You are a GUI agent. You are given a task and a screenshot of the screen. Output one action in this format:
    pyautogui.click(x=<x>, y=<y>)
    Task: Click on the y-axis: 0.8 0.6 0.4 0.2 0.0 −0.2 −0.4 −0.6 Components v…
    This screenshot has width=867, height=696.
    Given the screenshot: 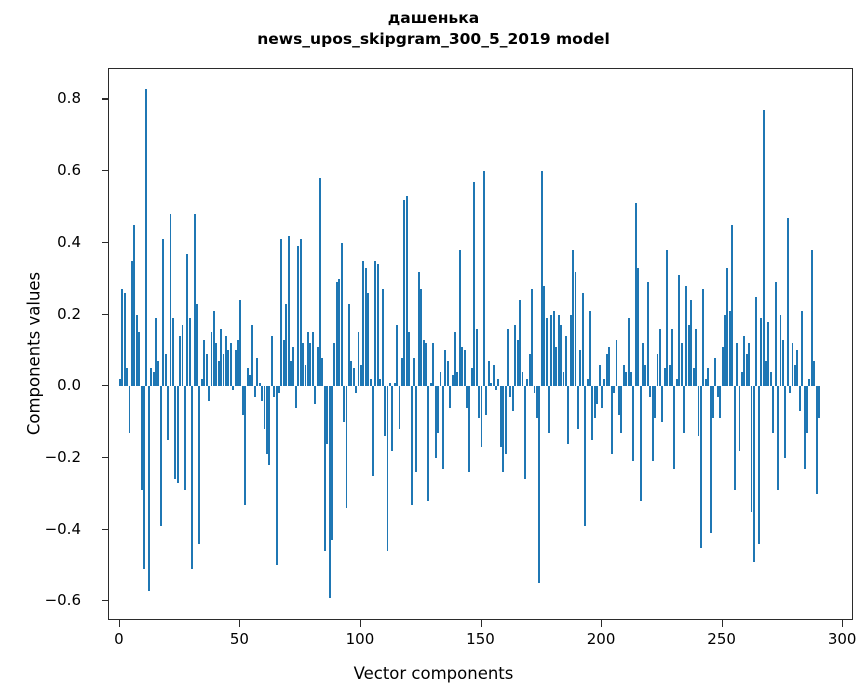 What is the action you would take?
    pyautogui.click(x=54, y=348)
    